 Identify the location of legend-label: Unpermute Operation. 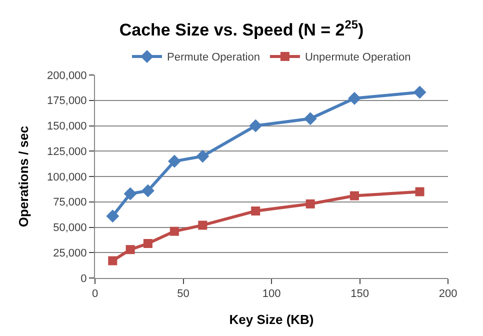
(357, 58).